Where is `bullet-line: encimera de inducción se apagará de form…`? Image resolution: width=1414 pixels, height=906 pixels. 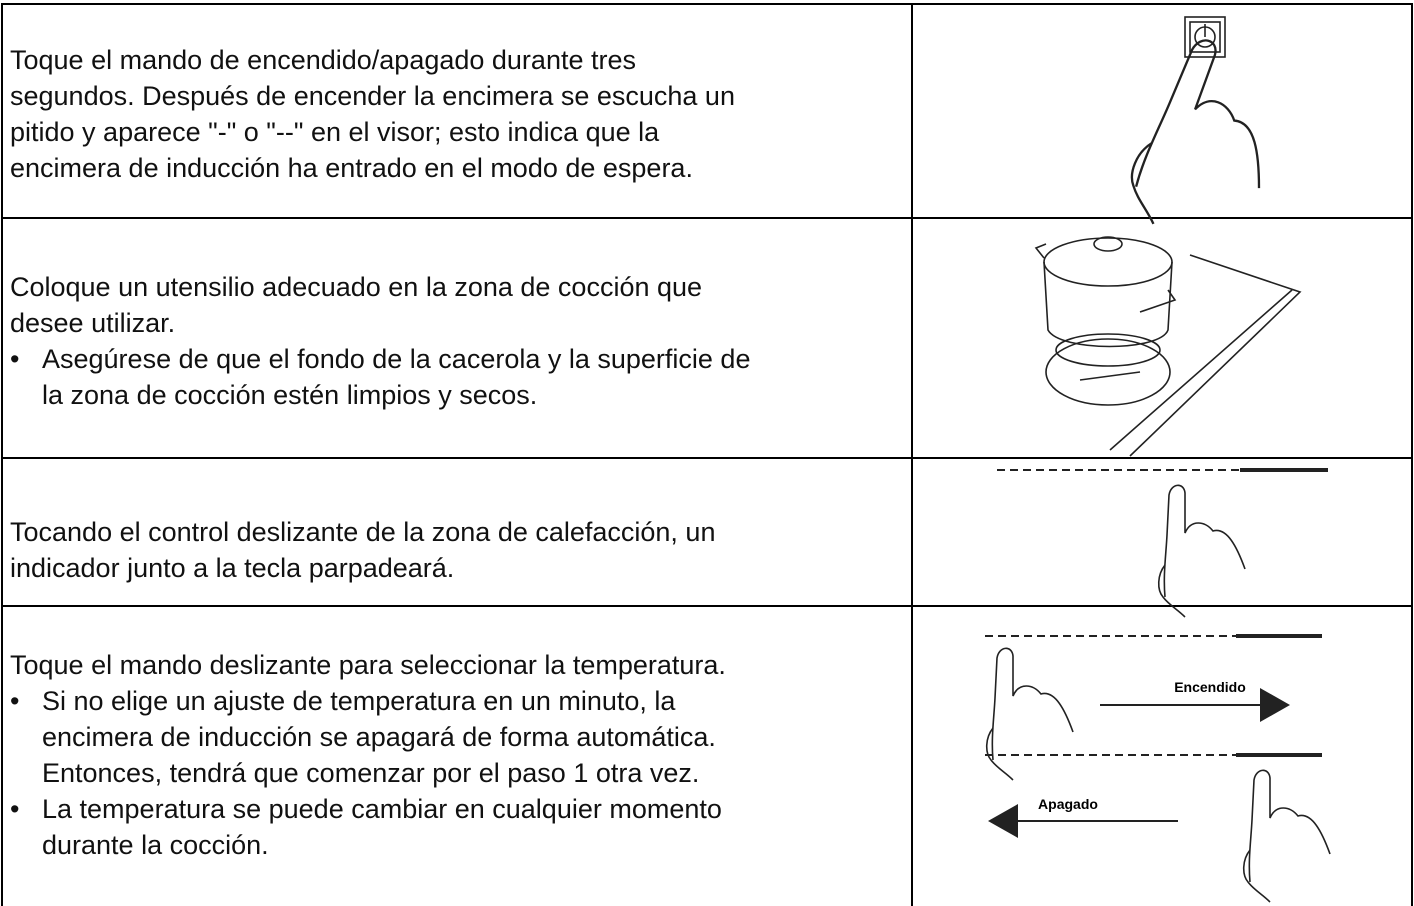 bullet-line: encimera de inducción se apagará de form… is located at coordinates (379, 737).